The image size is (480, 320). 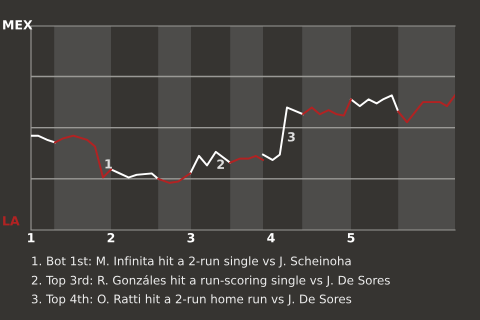 I want to click on text: MEX, so click(x=17, y=25).